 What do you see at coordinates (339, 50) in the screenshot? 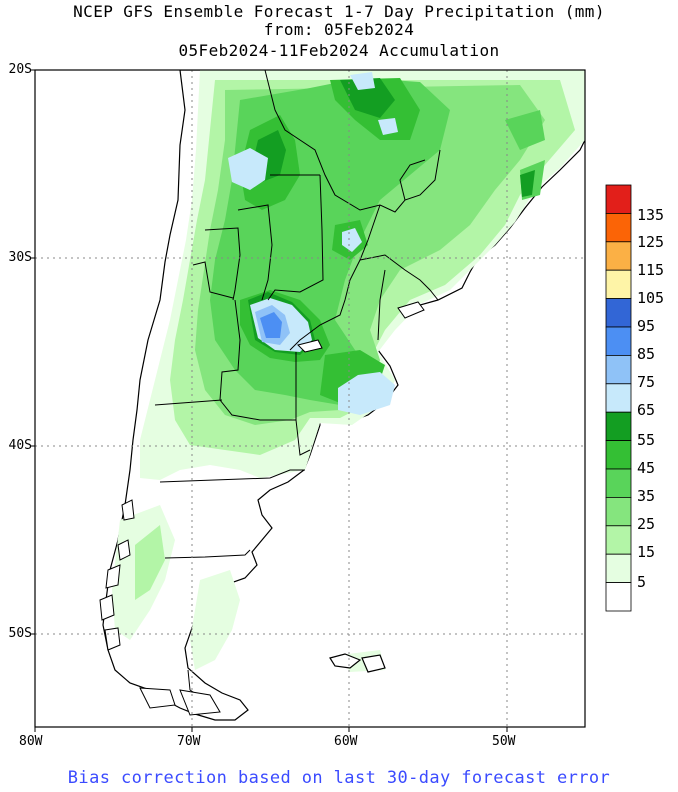
I see `title-line-3: 05Feb2024-11Feb2024 Accumulation` at bounding box center [339, 50].